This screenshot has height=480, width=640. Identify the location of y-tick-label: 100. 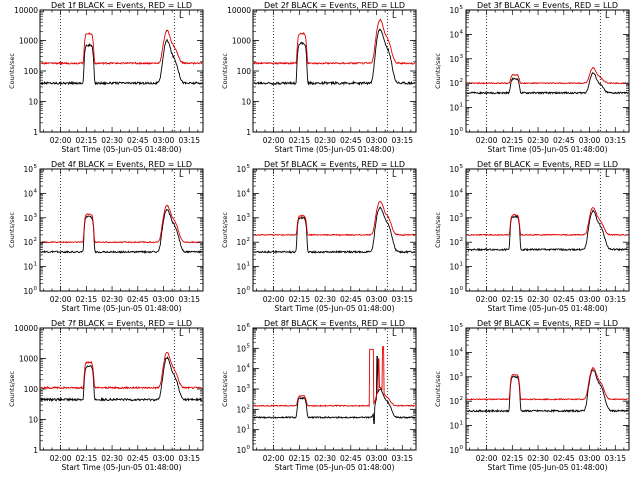
(31, 71).